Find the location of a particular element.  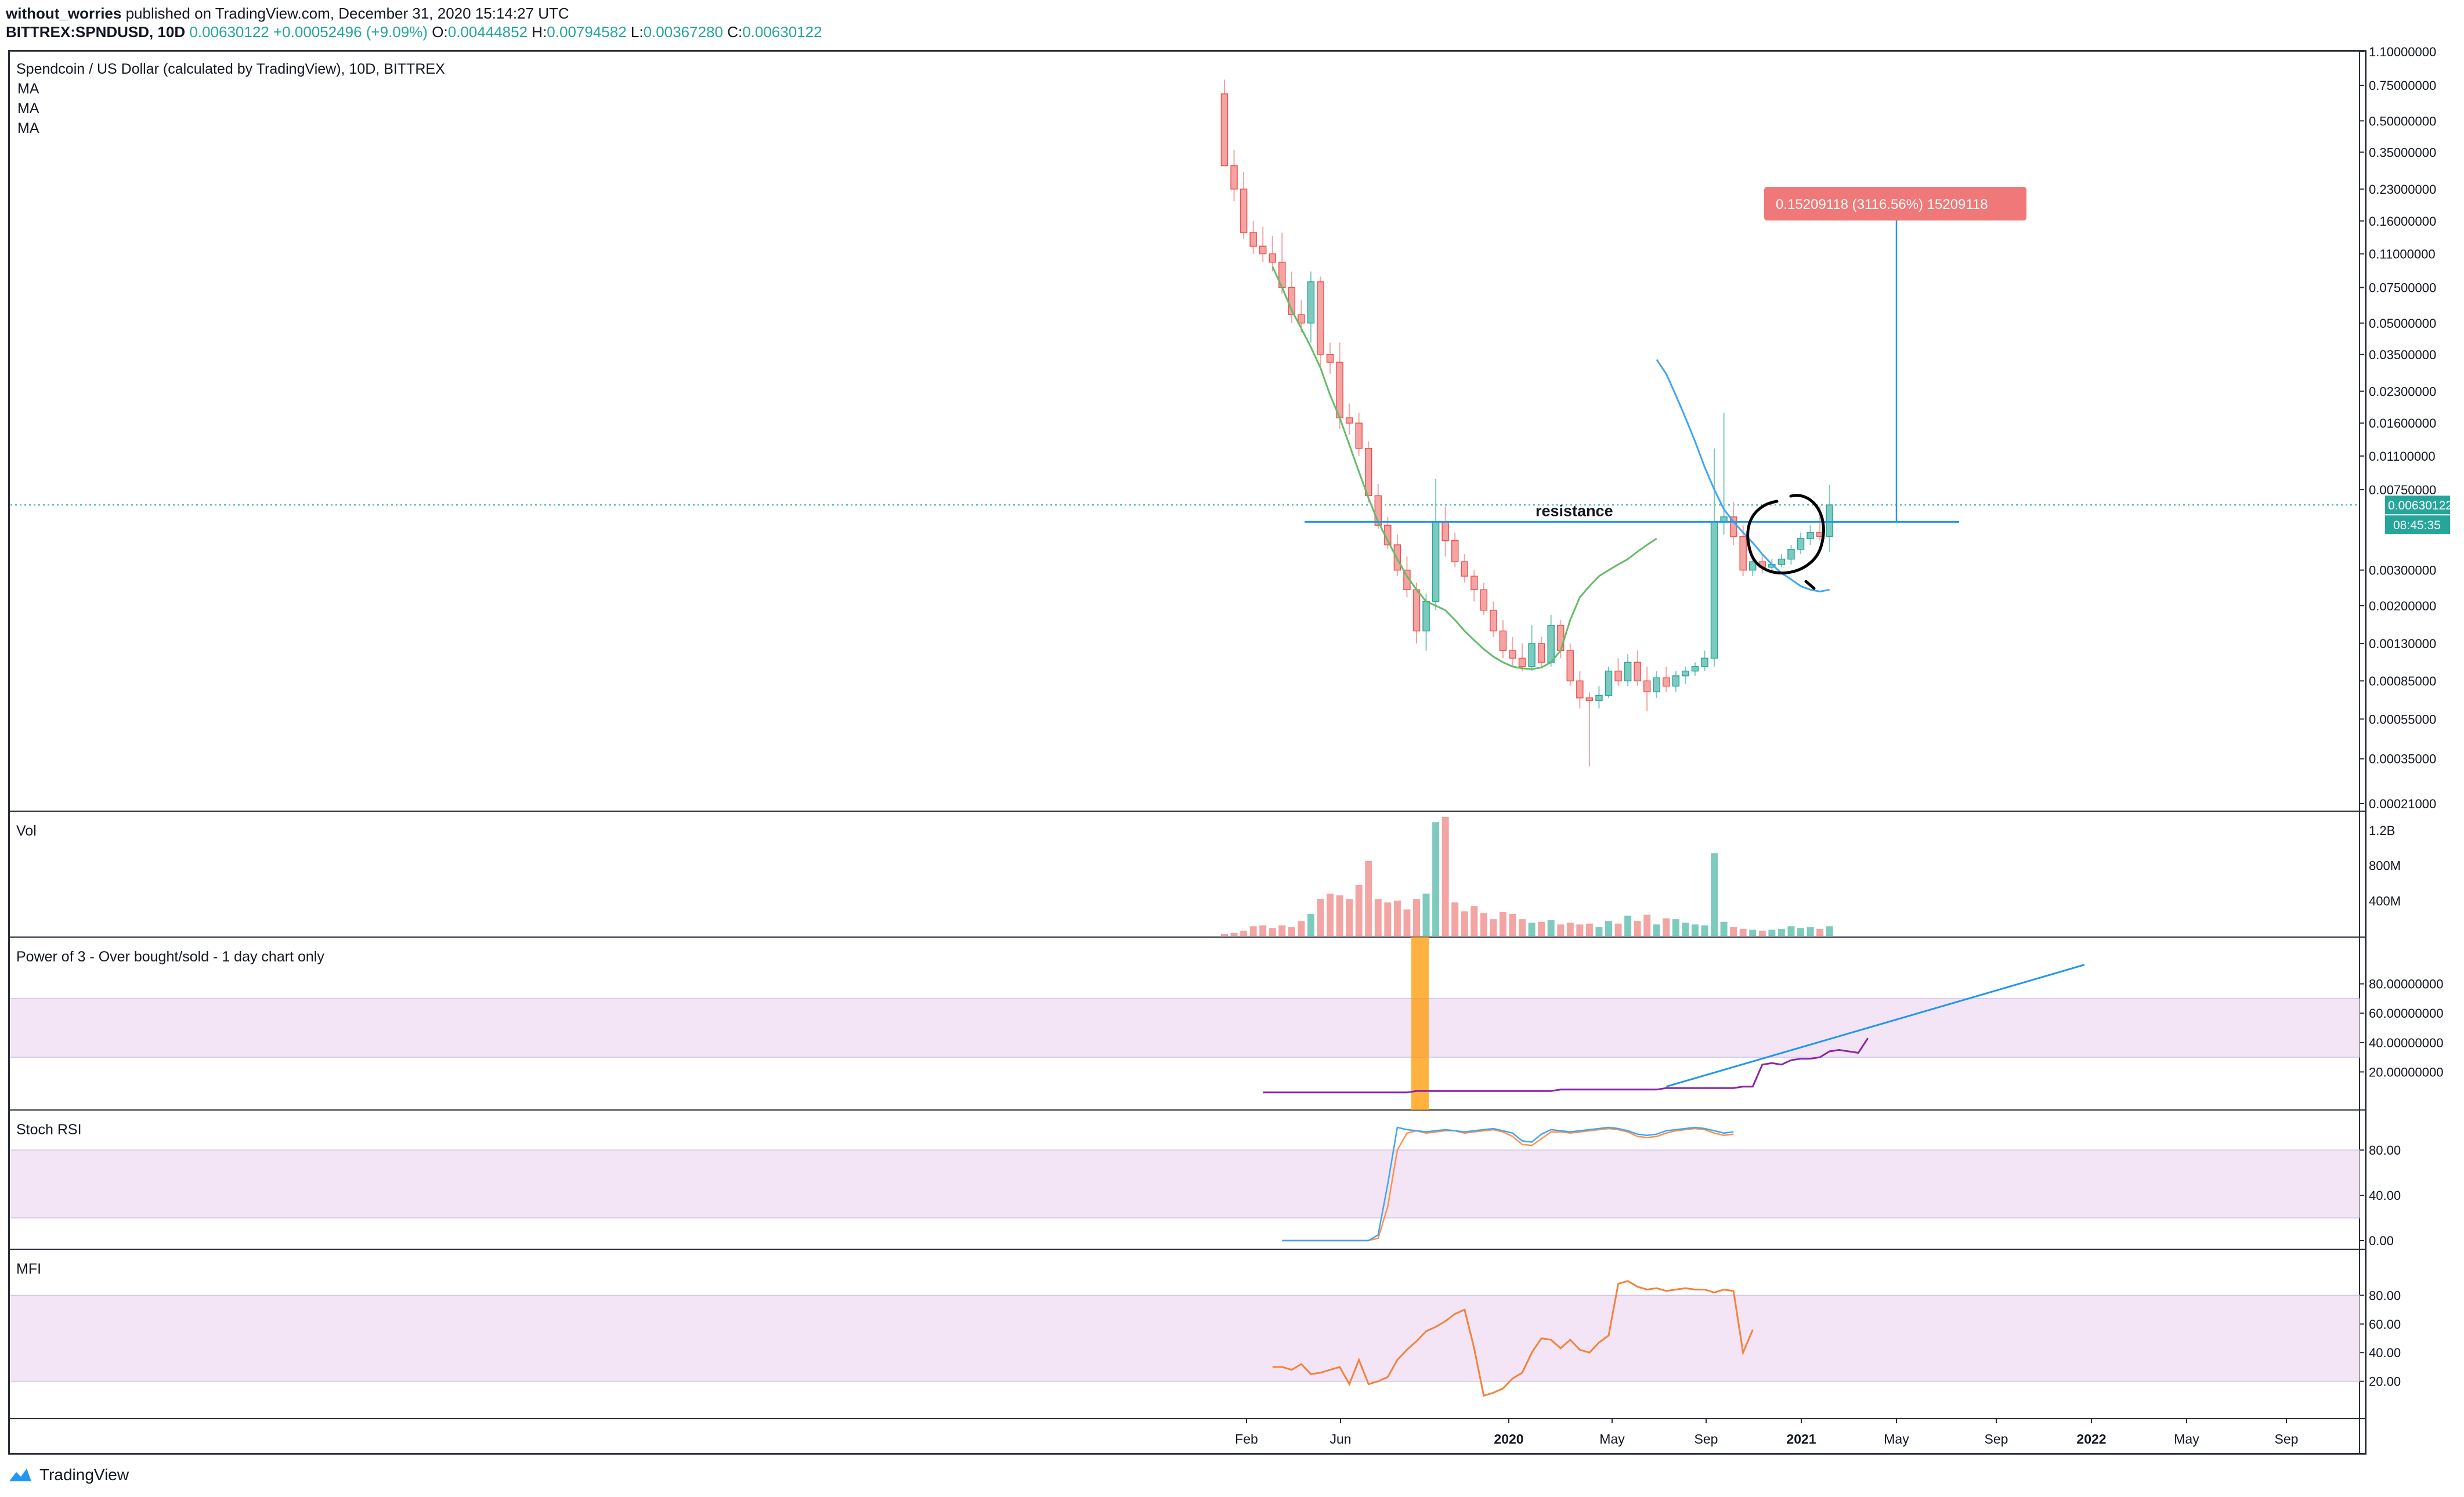

stoch-axis-label: 40.00 is located at coordinates (2385, 1195).